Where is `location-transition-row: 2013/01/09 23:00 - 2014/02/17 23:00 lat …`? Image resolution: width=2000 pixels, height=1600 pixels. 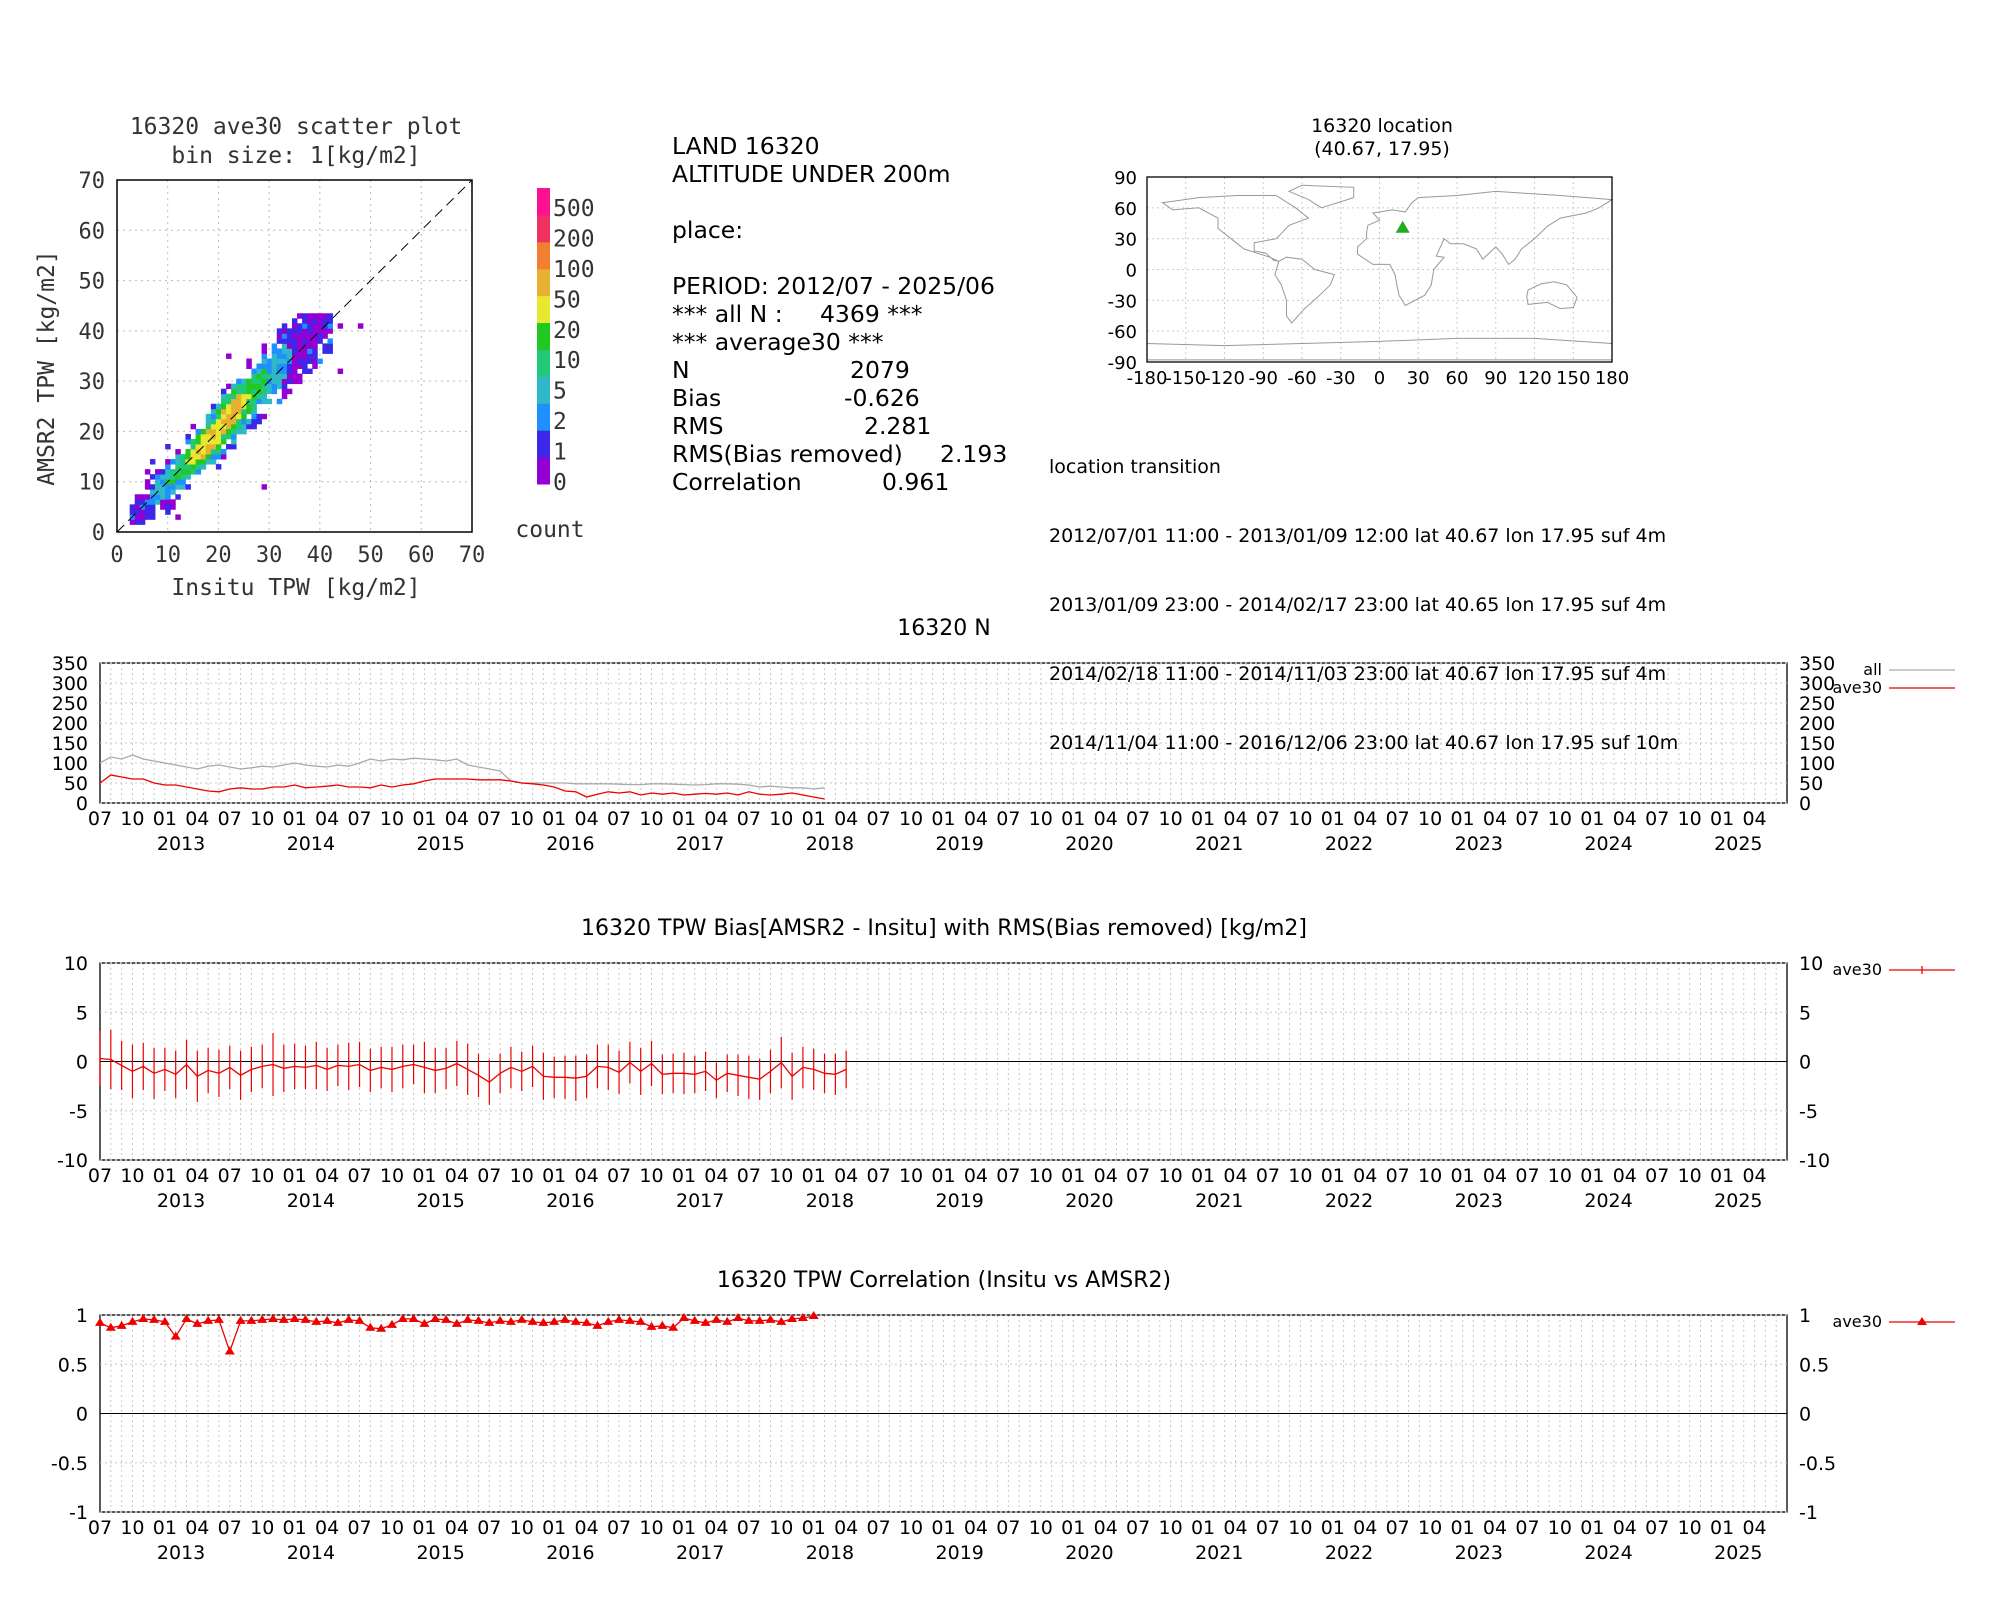 location-transition-row: 2013/01/09 23:00 - 2014/02/17 23:00 lat … is located at coordinates (1358, 605).